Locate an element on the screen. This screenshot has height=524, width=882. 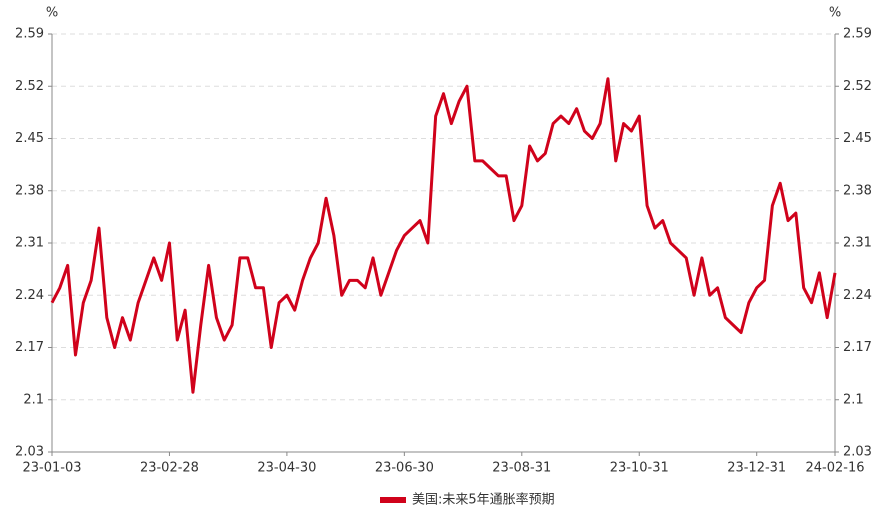
y2-tick-label: 2.59 is located at coordinates (857, 34).